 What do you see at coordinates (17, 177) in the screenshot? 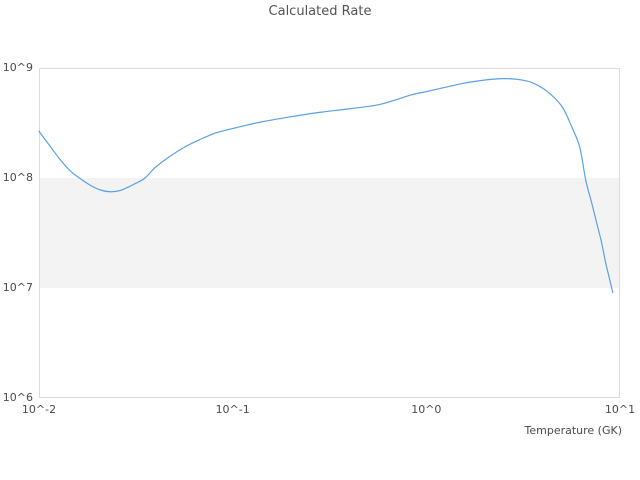
I see `y-tick-label: 10^8` at bounding box center [17, 177].